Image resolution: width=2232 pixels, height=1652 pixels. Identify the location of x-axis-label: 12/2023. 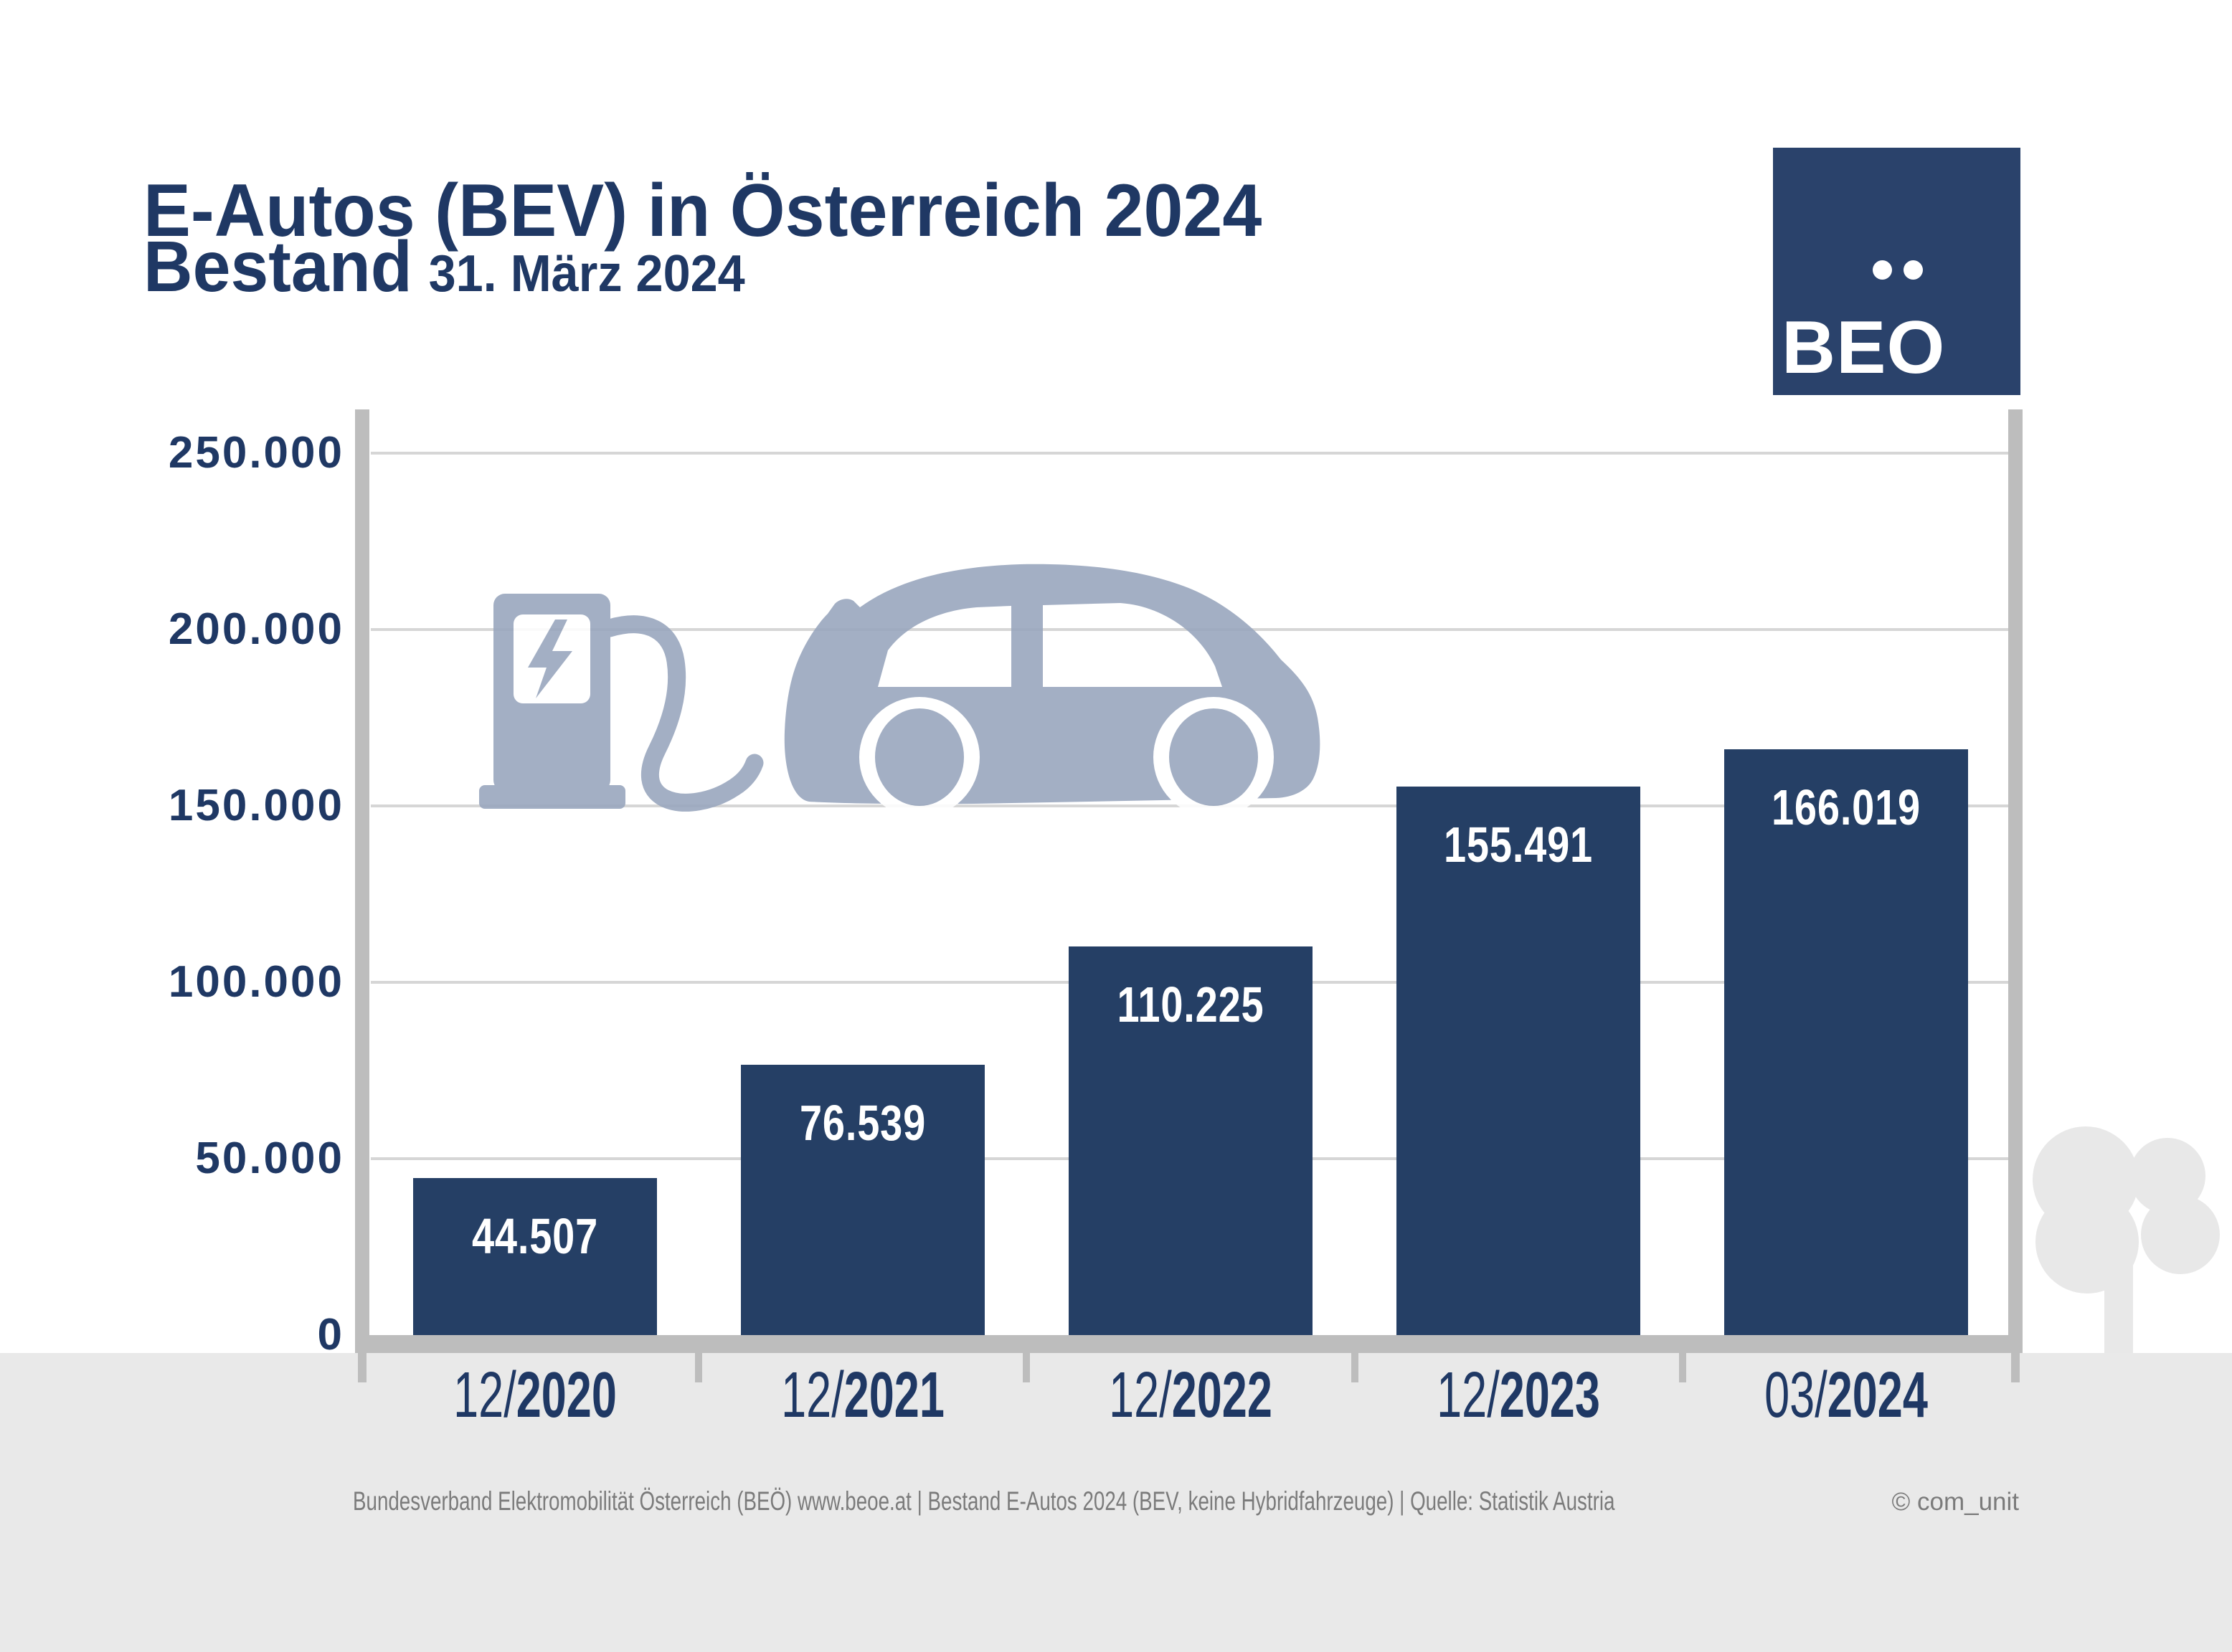
(1518, 1395).